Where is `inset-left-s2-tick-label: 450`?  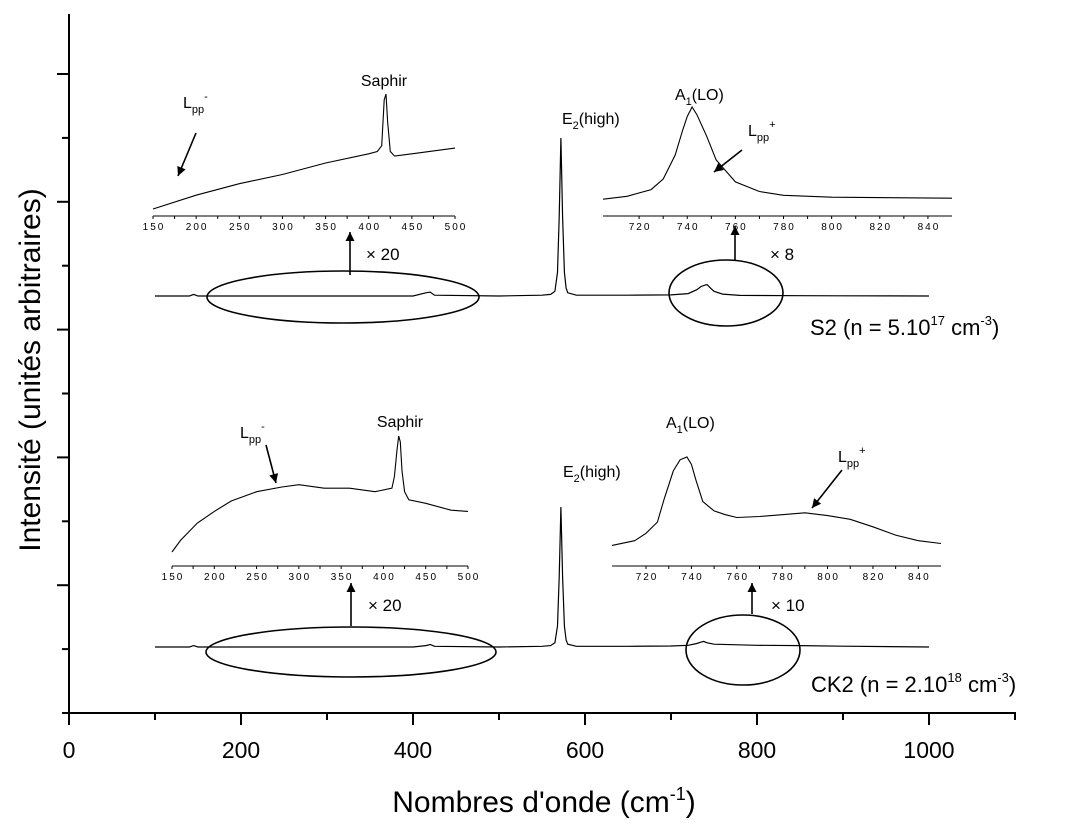 inset-left-s2-tick-label: 450 is located at coordinates (413, 227).